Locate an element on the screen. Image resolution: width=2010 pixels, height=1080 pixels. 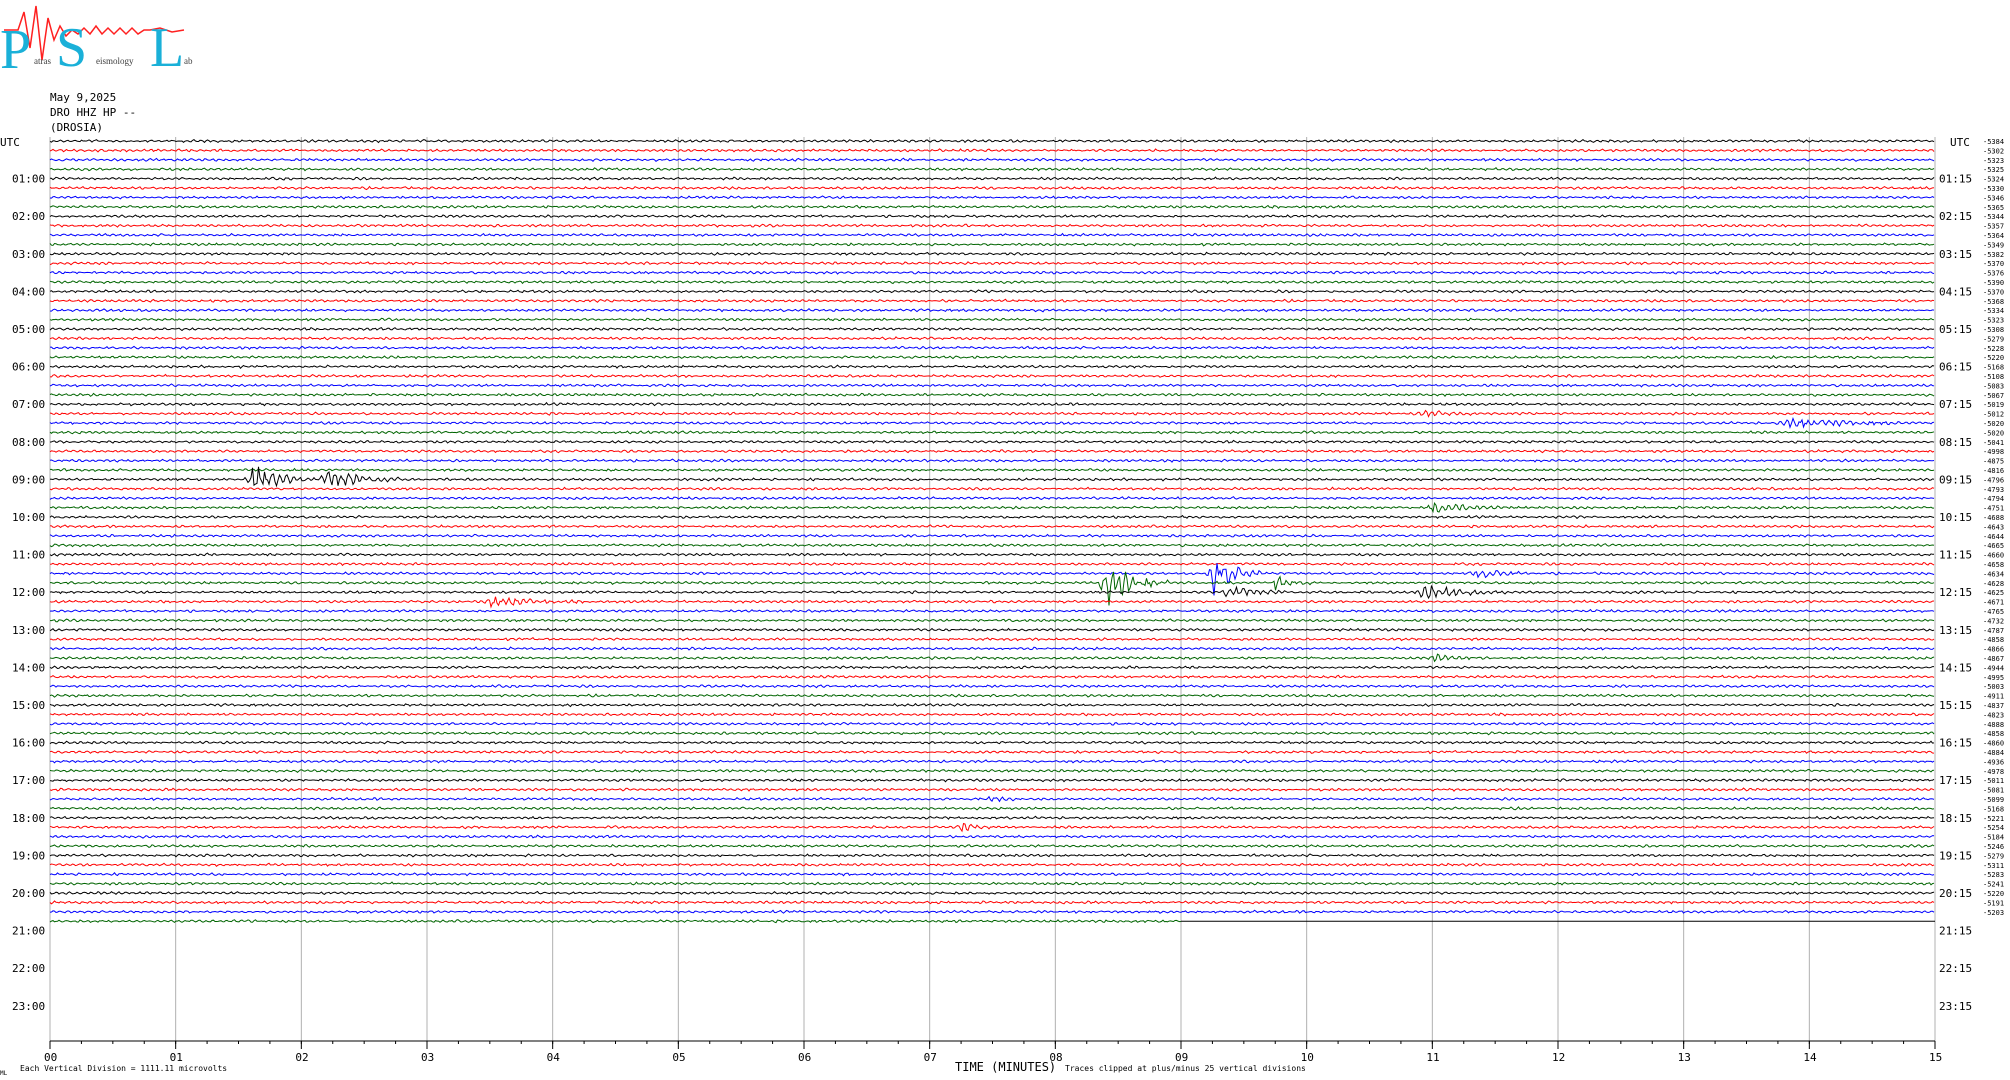
trace-offset-label: -5108 is located at coordinates (1993, 377).